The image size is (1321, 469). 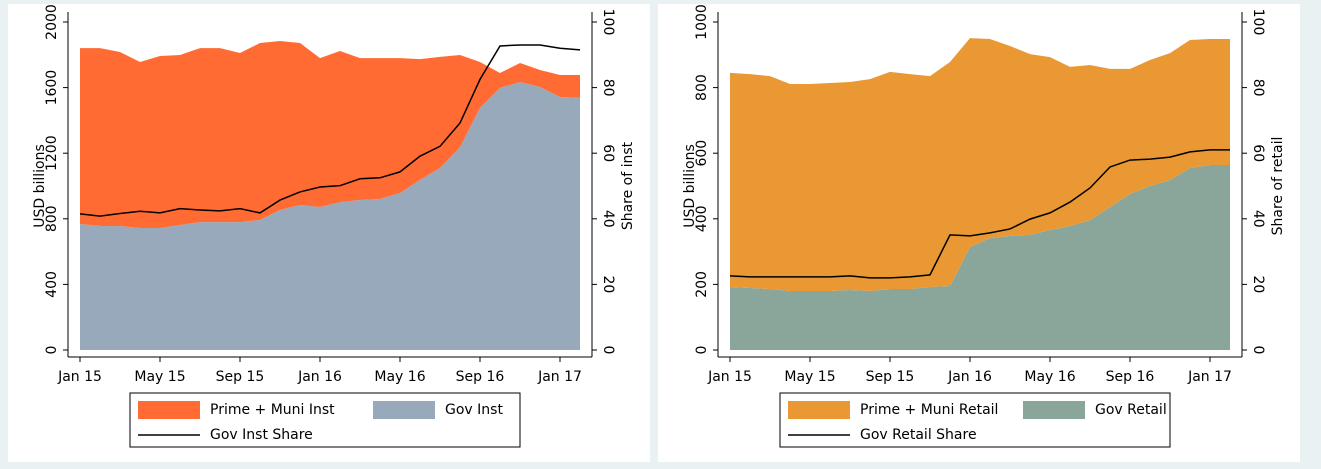 What do you see at coordinates (474, 410) in the screenshot?
I see `legend-label: Gov Inst` at bounding box center [474, 410].